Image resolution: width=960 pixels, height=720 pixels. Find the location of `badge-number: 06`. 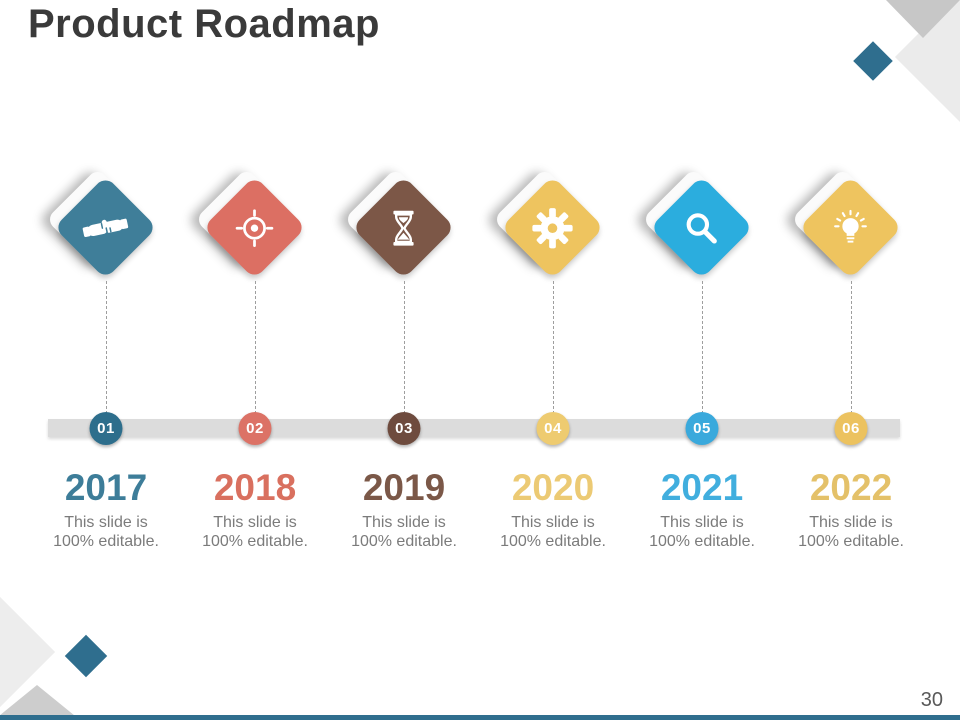

badge-number: 06 is located at coordinates (851, 428).